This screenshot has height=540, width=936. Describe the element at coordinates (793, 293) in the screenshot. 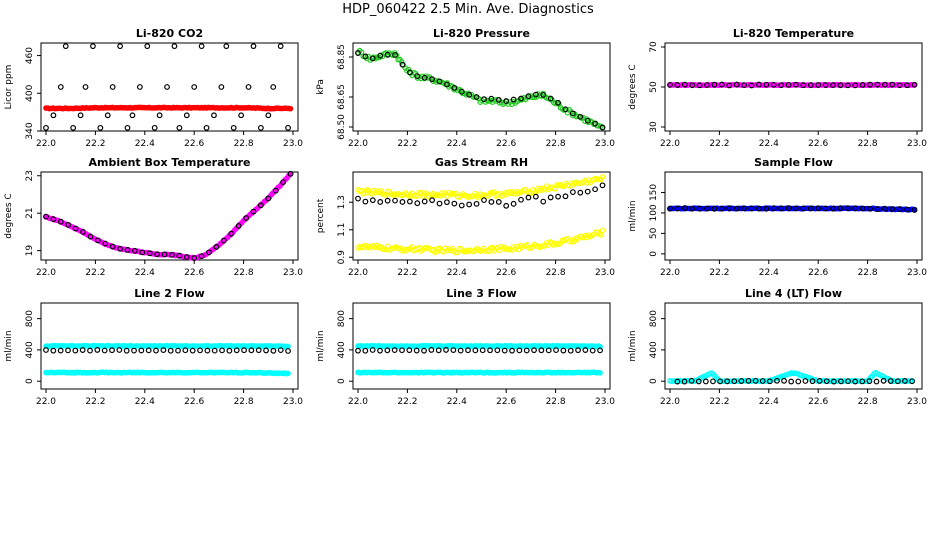

I see `chart-title: Line 4 (LT) Flow` at that location.